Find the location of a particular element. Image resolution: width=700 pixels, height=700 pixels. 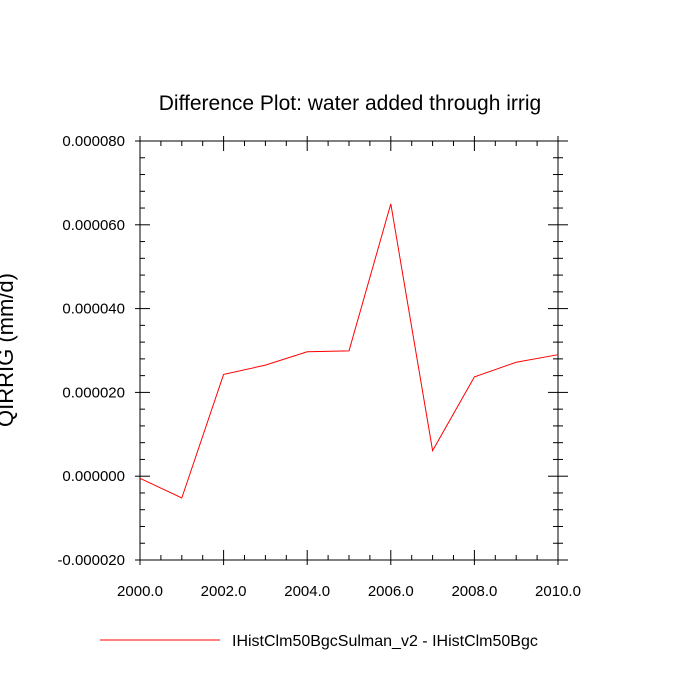

y-tick-label: 0.000040 is located at coordinates (93, 309).